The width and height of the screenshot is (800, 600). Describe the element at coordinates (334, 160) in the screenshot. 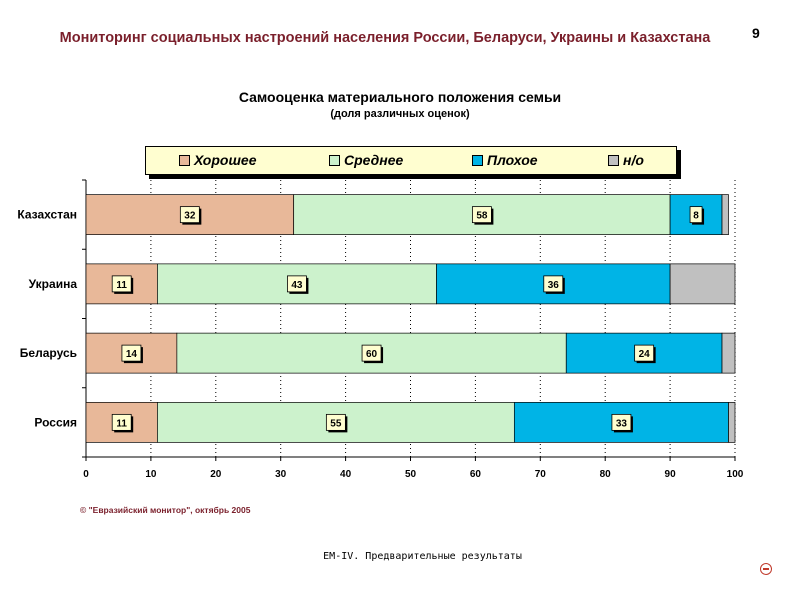

I see `legend-swatch-average` at that location.